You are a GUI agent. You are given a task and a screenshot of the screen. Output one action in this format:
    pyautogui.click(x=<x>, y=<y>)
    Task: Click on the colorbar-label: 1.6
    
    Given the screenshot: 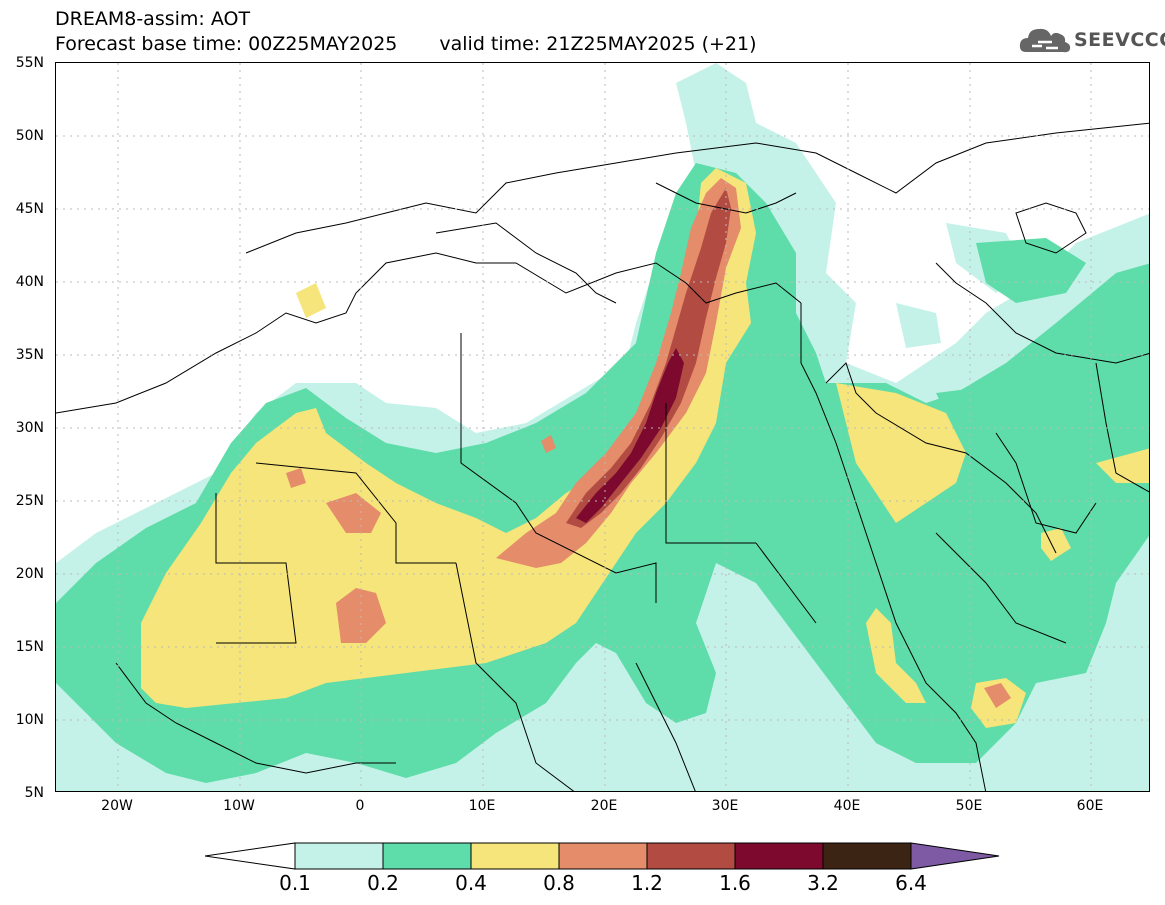 What is the action you would take?
    pyautogui.click(x=735, y=883)
    